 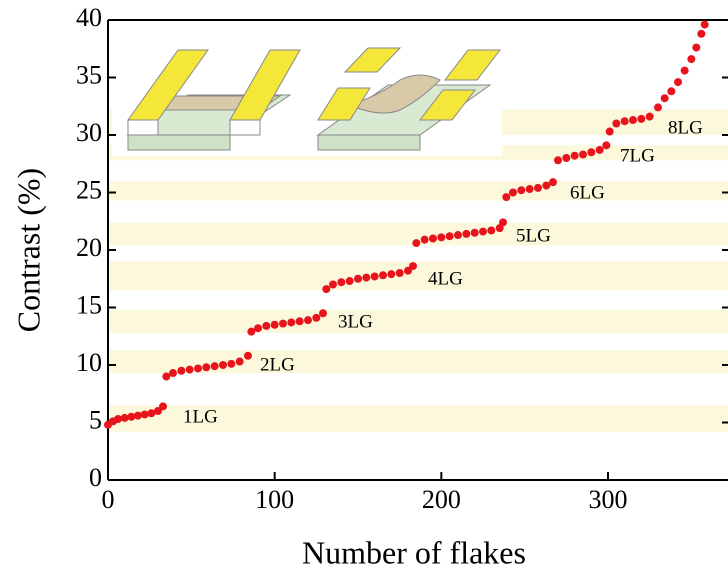 What do you see at coordinates (394, 94) in the screenshot?
I see `flake` at bounding box center [394, 94].